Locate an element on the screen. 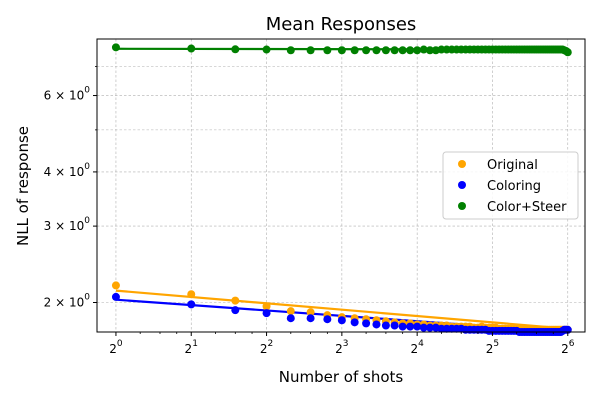 The image size is (600, 400). legend-marker-color-steer is located at coordinates (462, 206).